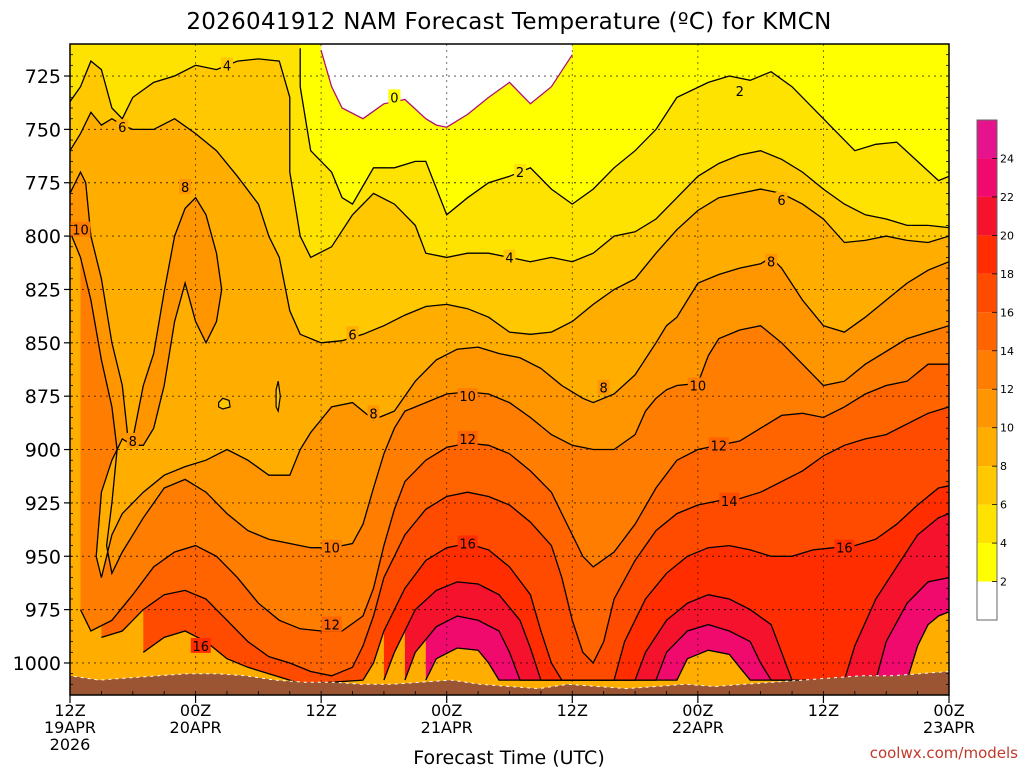  Describe the element at coordinates (43, 451) in the screenshot. I see `y-tick-label-900: 900` at that location.